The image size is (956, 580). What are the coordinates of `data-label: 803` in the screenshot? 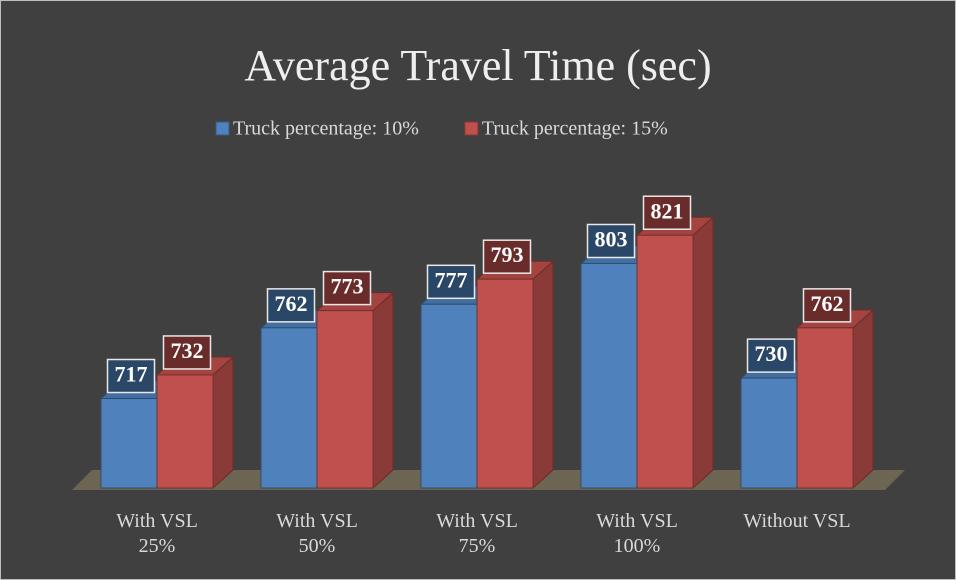 It's located at (611, 241).